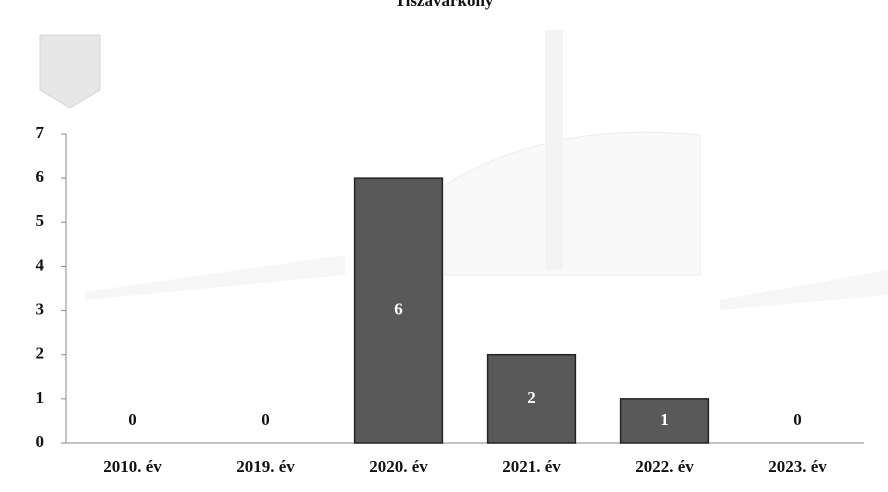 Image resolution: width=888 pixels, height=492 pixels. I want to click on x-tick-label: 2021. év, so click(531, 466).